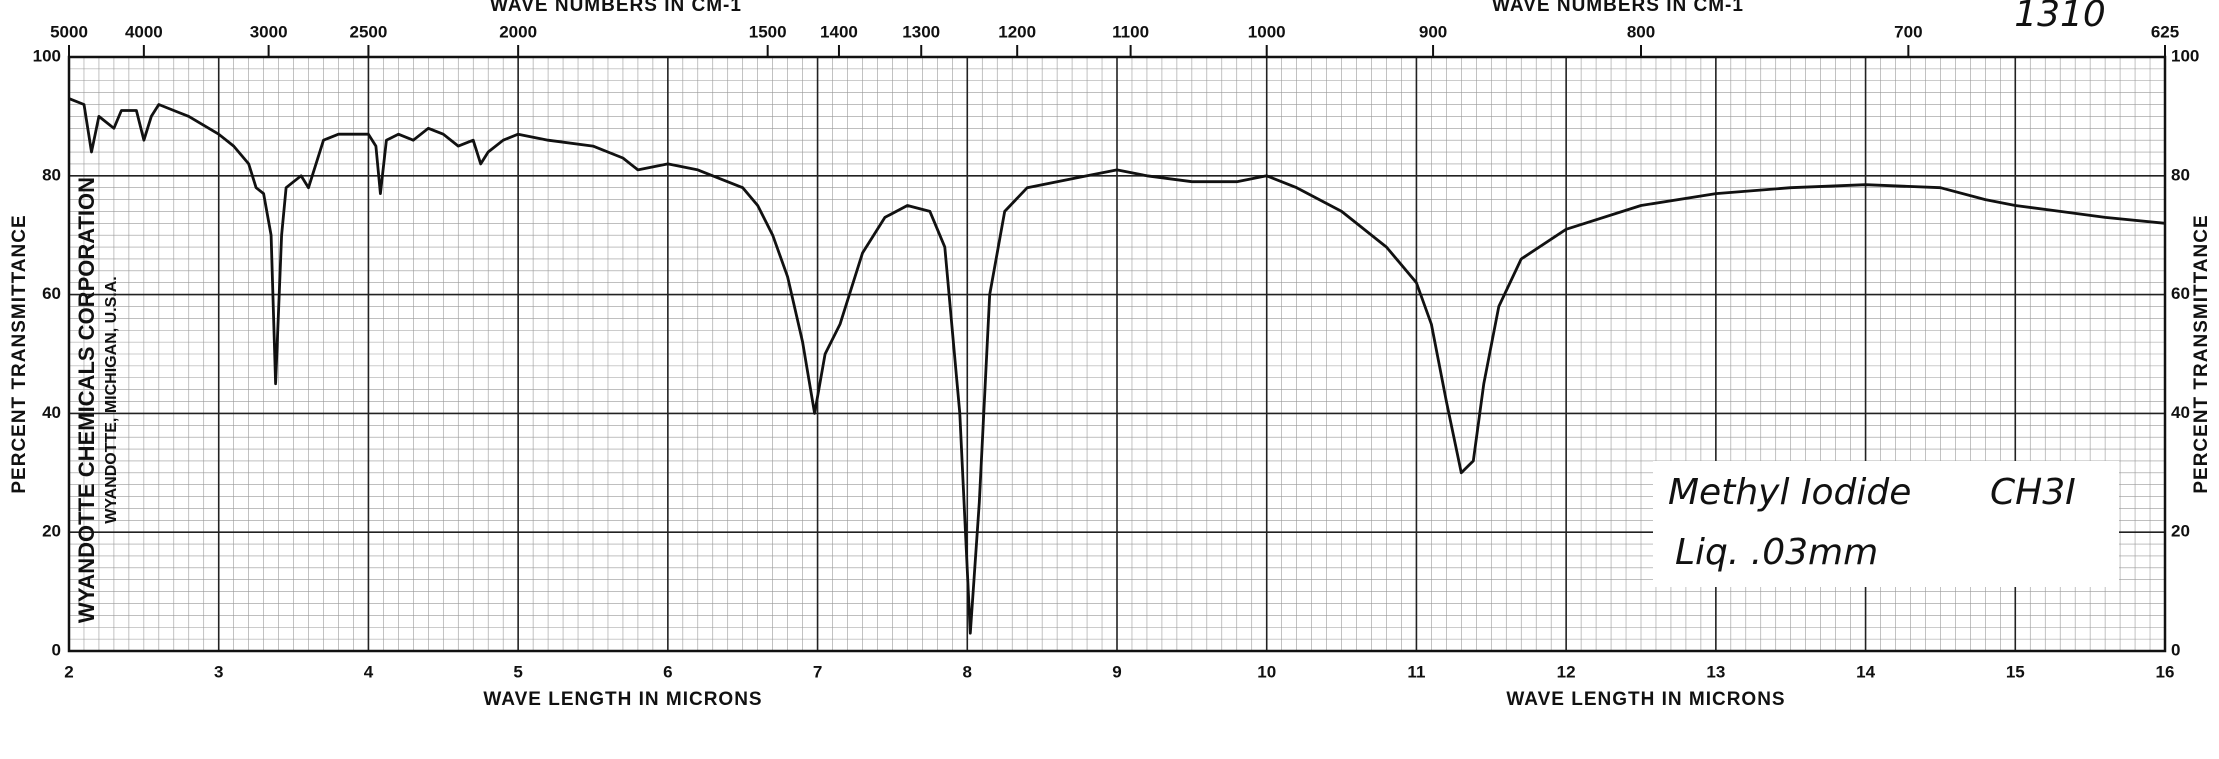 This screenshot has width=2219, height=759. Describe the element at coordinates (2180, 293) in the screenshot. I see `y-tick-label-right: 60` at that location.